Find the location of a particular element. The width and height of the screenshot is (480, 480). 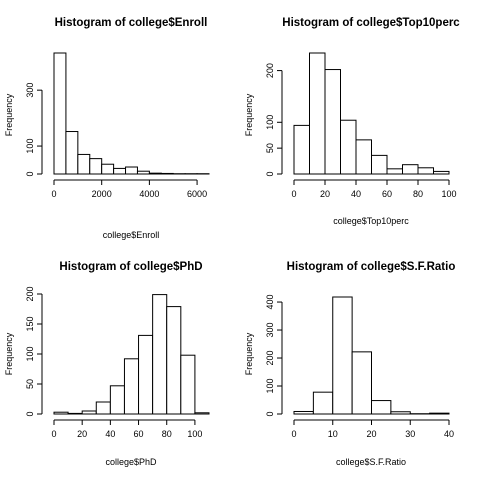

x-tick-label: 6000 is located at coordinates (197, 194).